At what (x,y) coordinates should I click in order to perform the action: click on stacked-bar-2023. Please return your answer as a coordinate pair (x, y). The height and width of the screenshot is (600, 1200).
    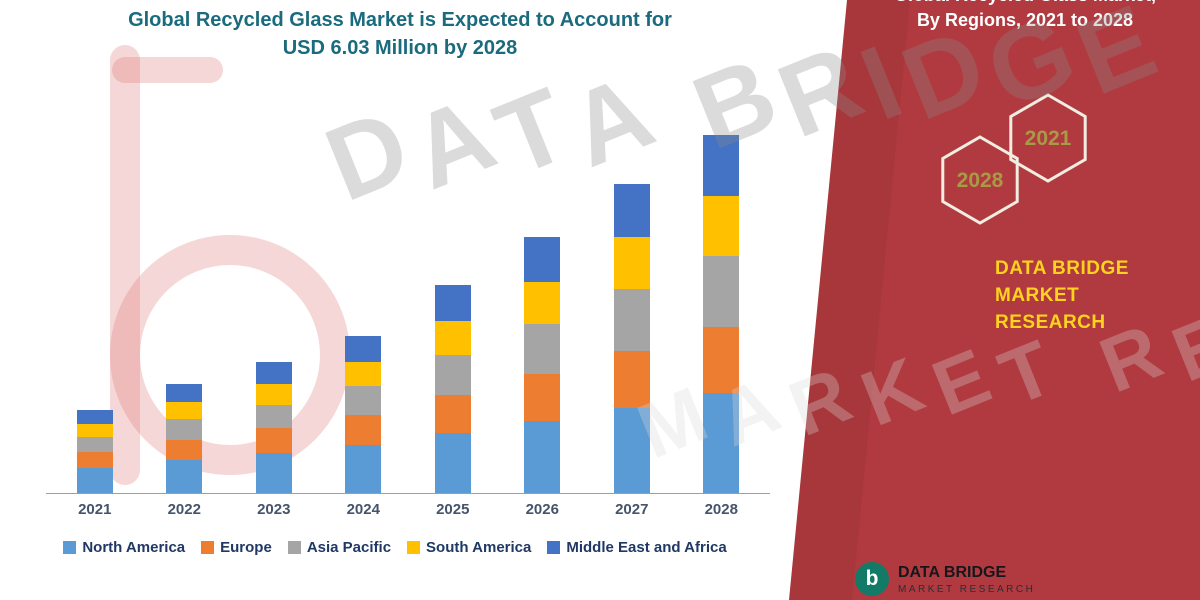
    Looking at the image, I should click on (273, 427).